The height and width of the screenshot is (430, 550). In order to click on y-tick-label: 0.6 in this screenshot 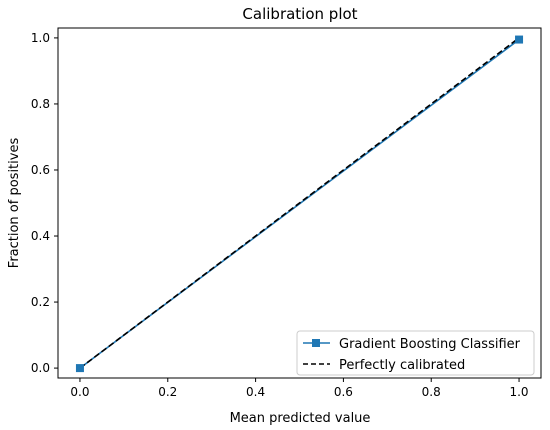, I will do `click(40, 170)`.